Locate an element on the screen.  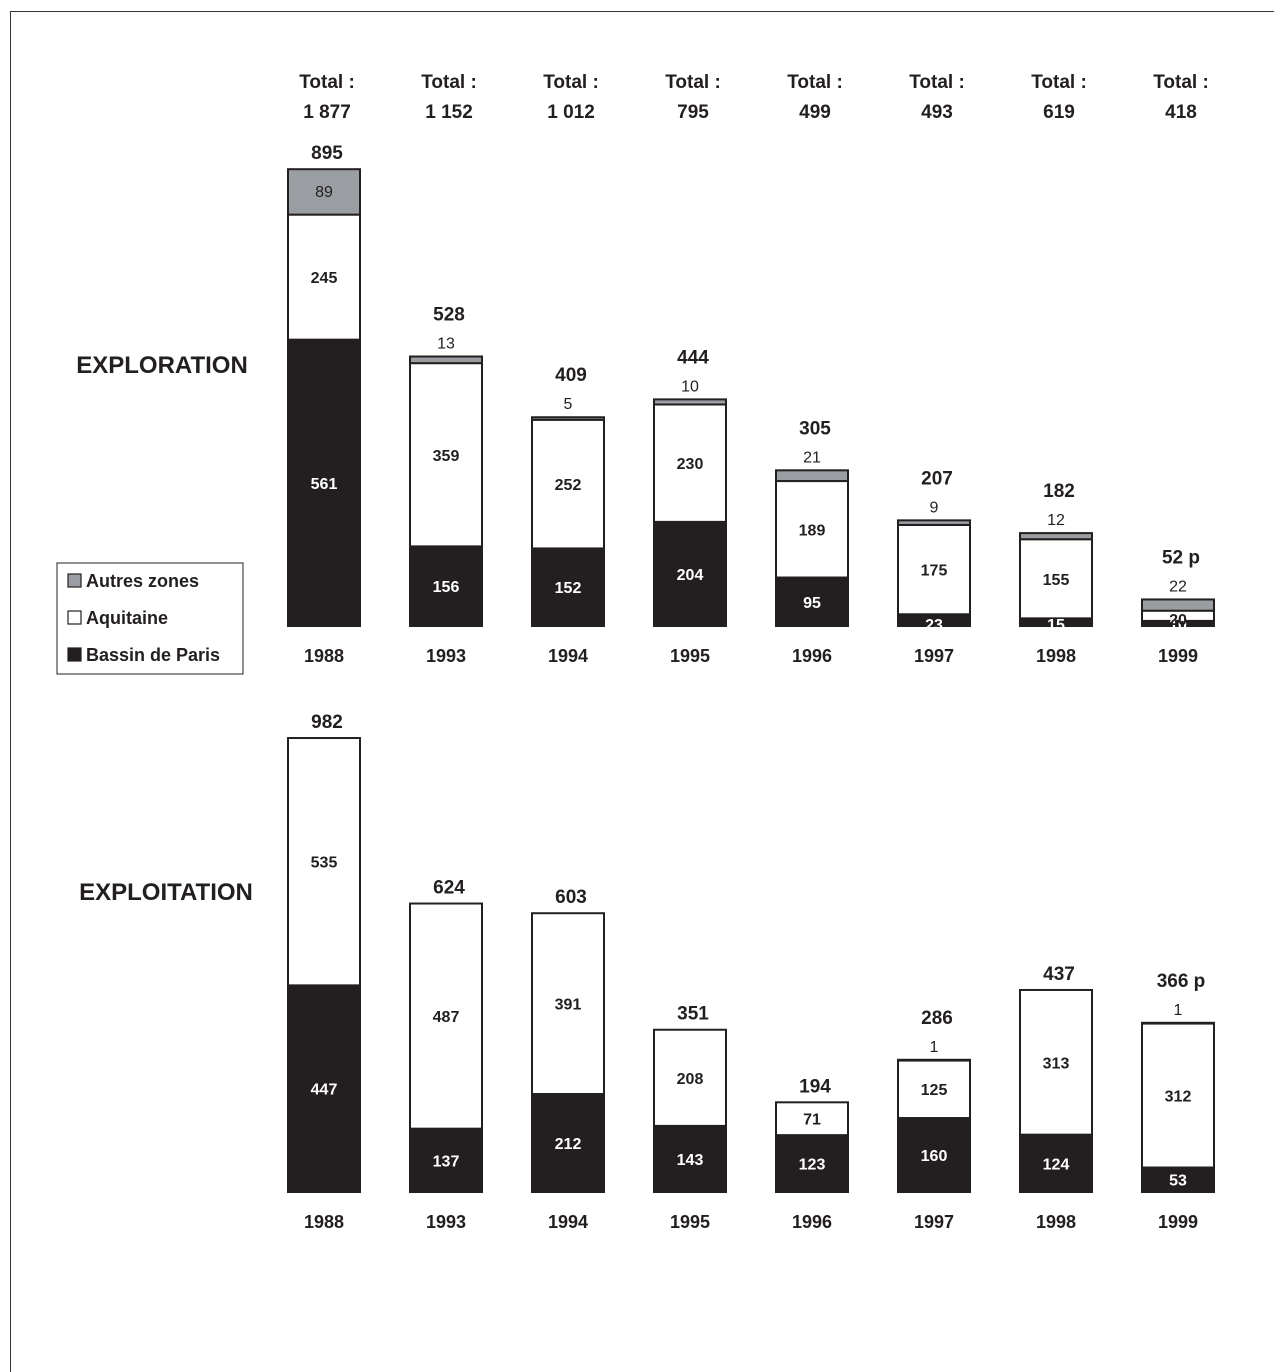
legend-swatch-paris is located at coordinates (74, 654).